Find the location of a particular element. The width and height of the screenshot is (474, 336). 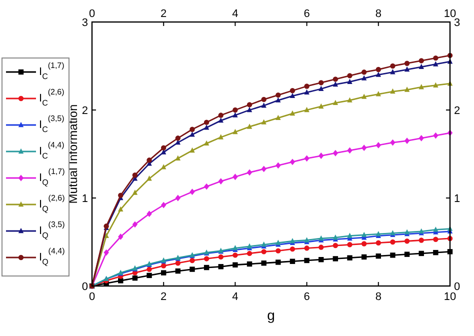

x2-tick-label: 8 is located at coordinates (378, 297).